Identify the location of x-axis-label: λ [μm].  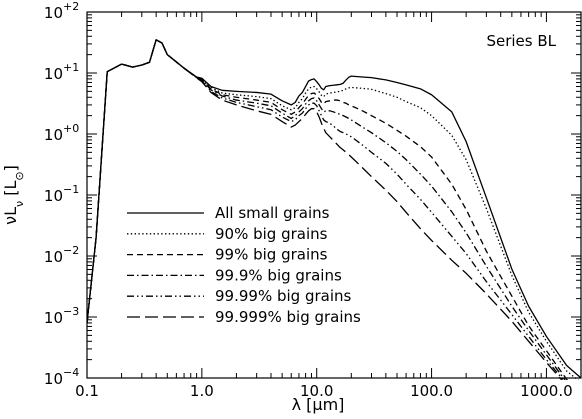
(318, 404).